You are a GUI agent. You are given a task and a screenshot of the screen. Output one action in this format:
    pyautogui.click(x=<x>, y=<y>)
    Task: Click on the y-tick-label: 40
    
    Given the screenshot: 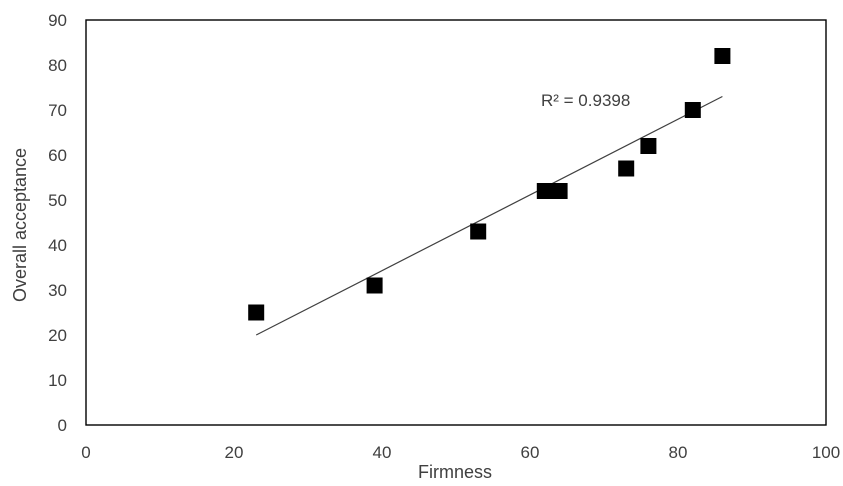 What is the action you would take?
    pyautogui.click(x=57, y=245)
    